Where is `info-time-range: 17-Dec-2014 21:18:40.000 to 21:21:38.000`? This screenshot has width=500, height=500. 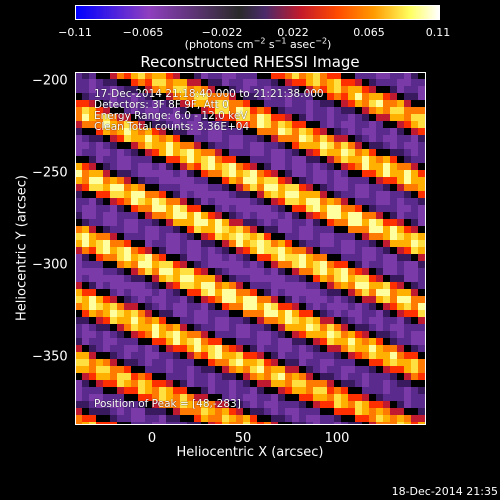
info-time-range: 17-Dec-2014 21:18:40.000 to 21:21:38.000 is located at coordinates (209, 94).